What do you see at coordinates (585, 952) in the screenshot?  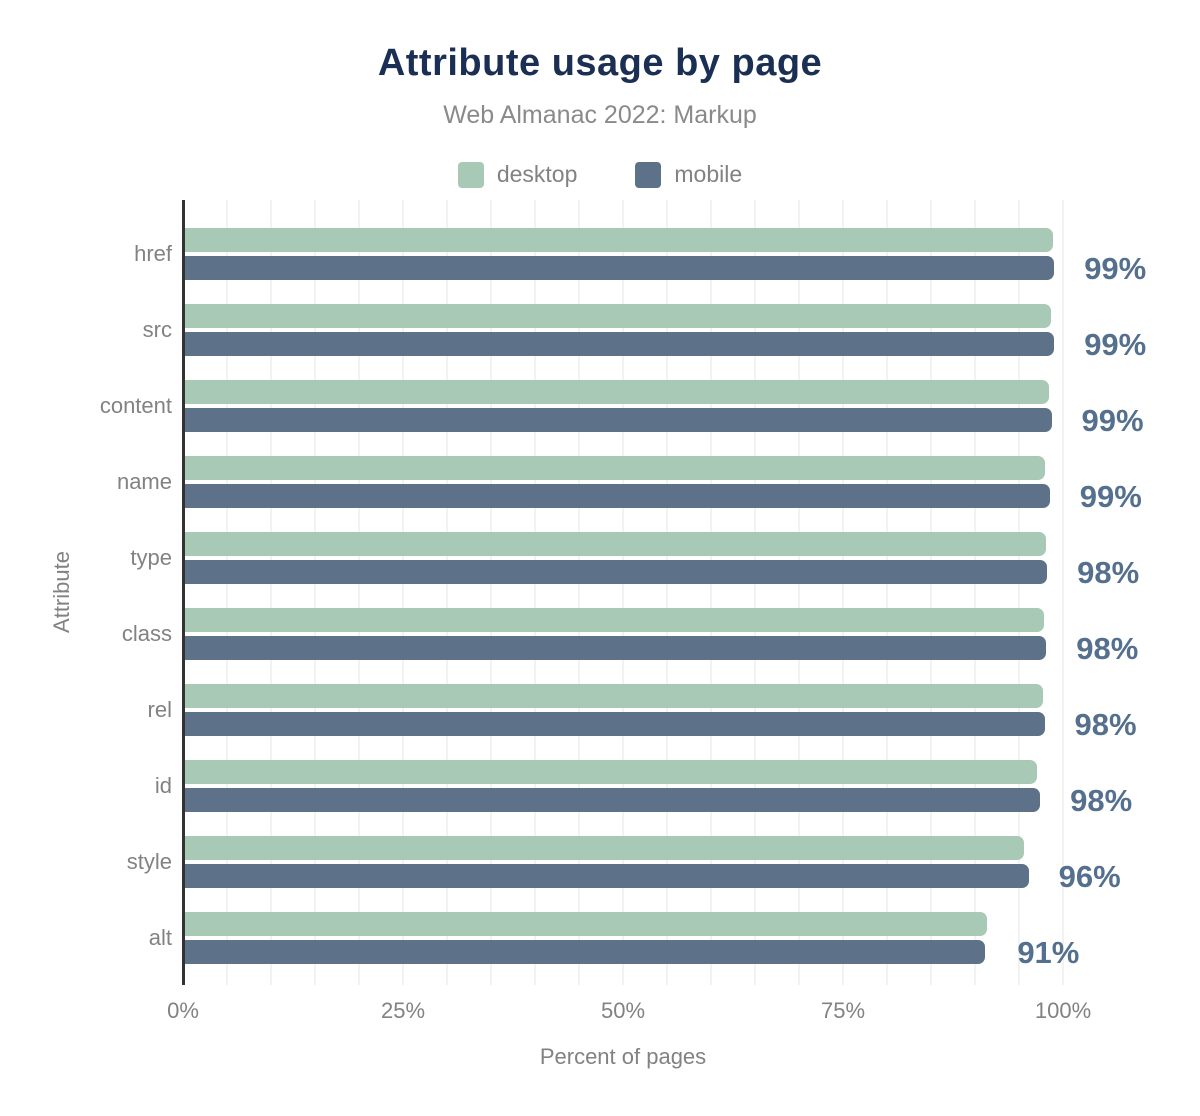 I see `bar-mobile-alt` at bounding box center [585, 952].